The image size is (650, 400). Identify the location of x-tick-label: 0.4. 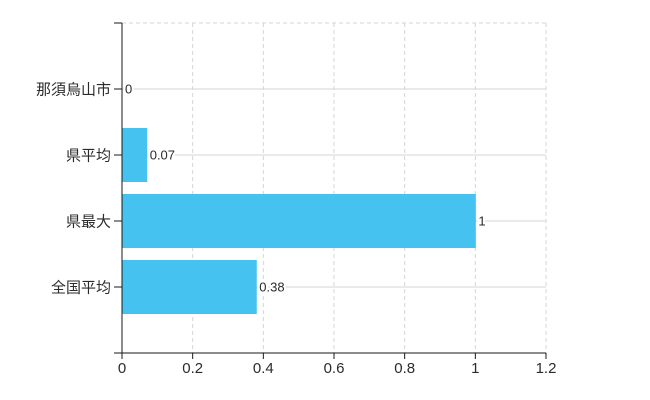
(263, 368).